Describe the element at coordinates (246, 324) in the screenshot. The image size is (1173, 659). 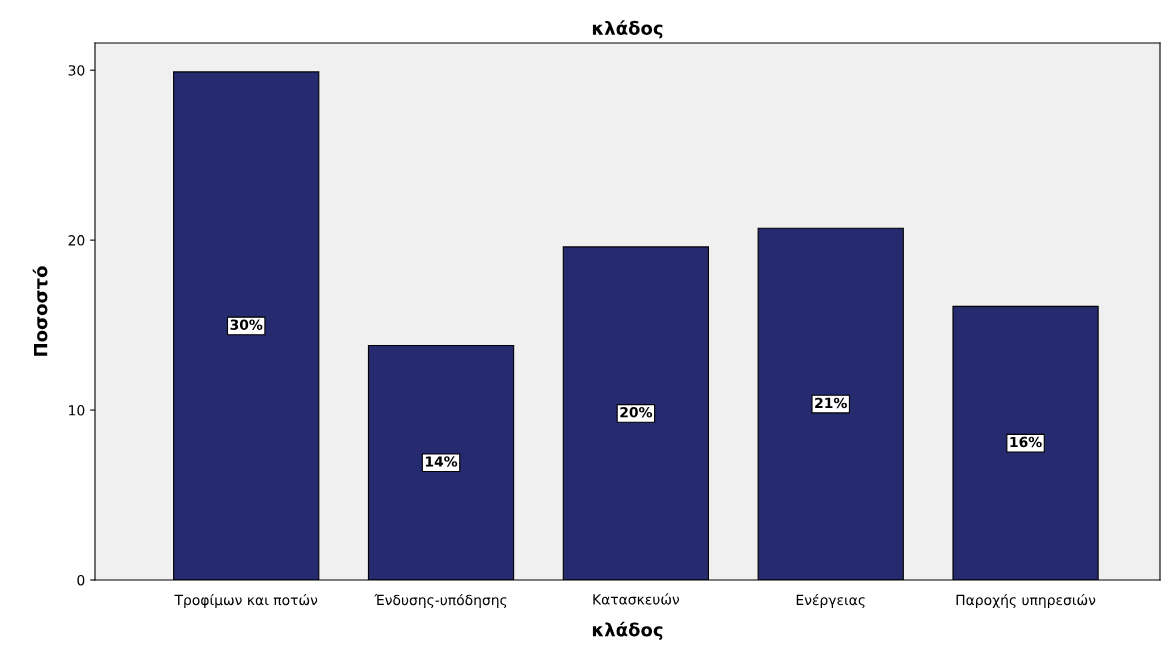
I see `data-label: 30%` at that location.